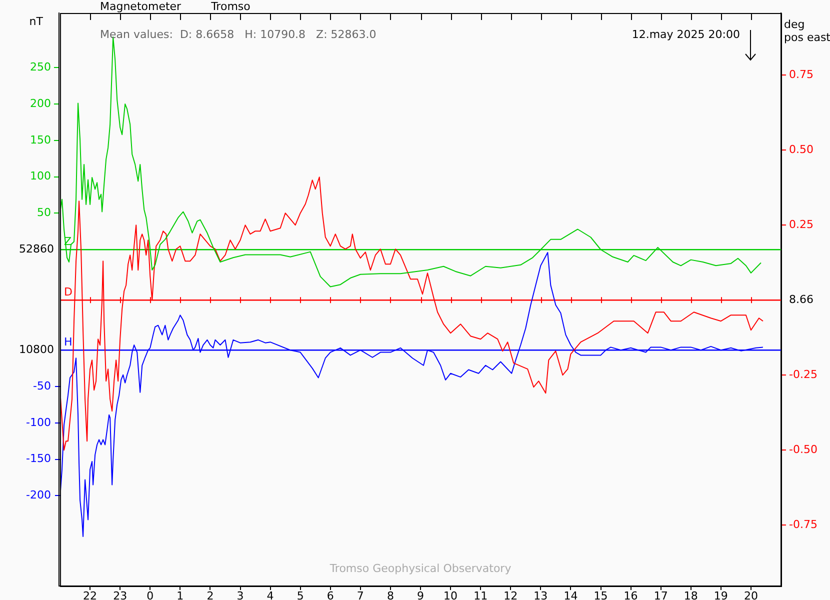  What do you see at coordinates (751, 594) in the screenshot?
I see `x-tick-label: 20` at bounding box center [751, 594].